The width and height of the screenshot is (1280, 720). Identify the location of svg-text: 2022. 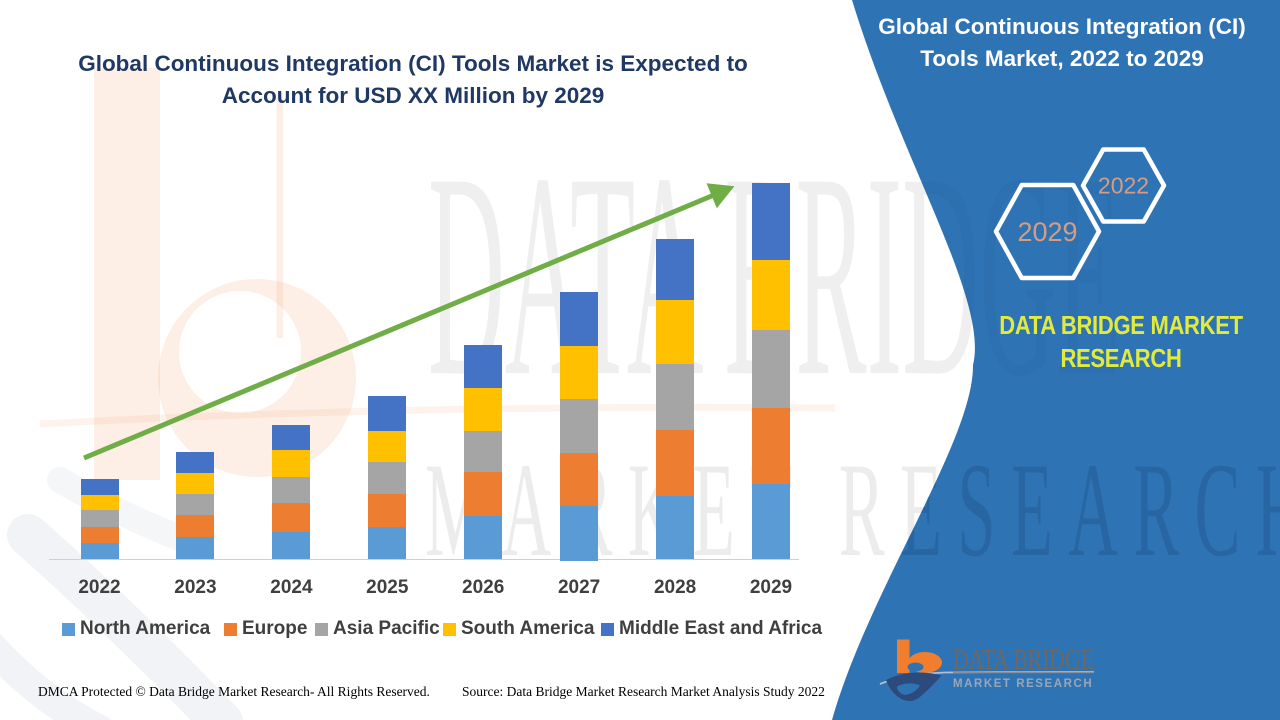
(1123, 186).